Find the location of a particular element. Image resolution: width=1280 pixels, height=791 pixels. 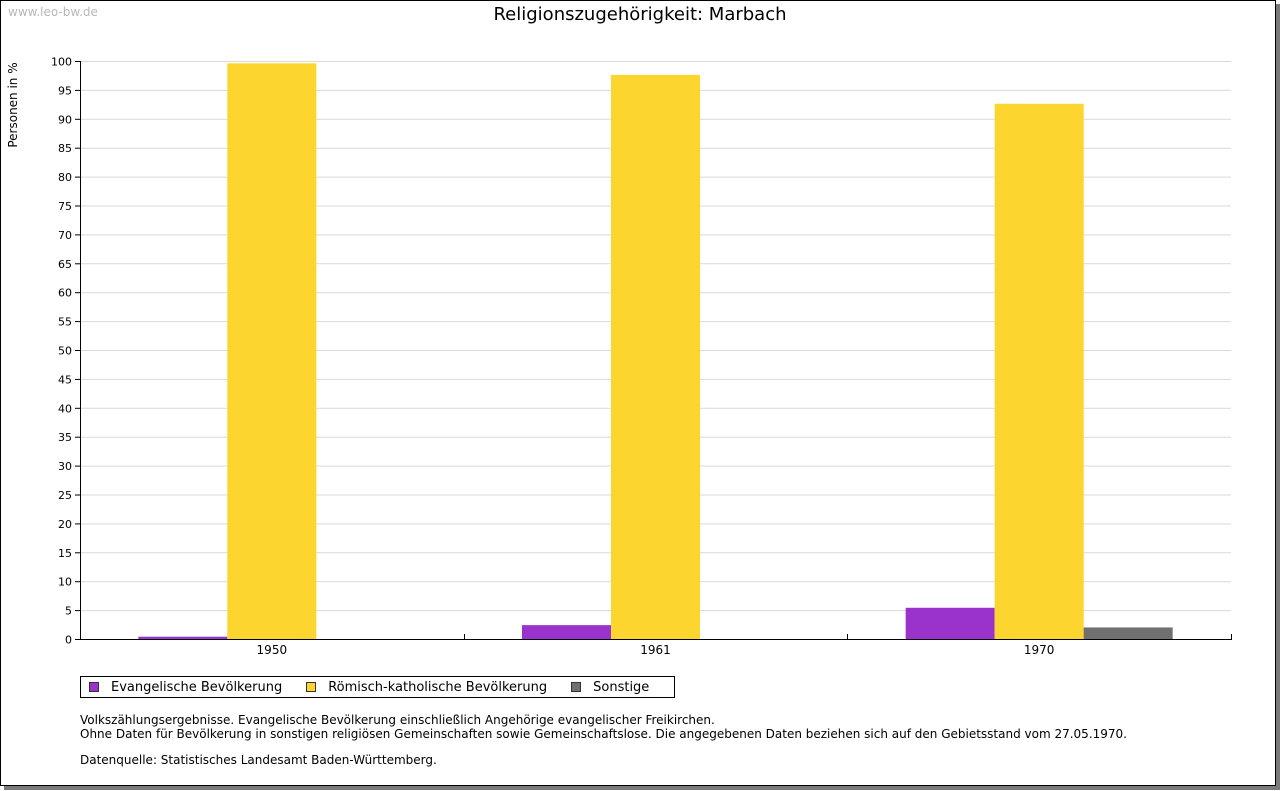

legend-item-evangelisch: Evangelische Bevölkerung is located at coordinates (185, 687).